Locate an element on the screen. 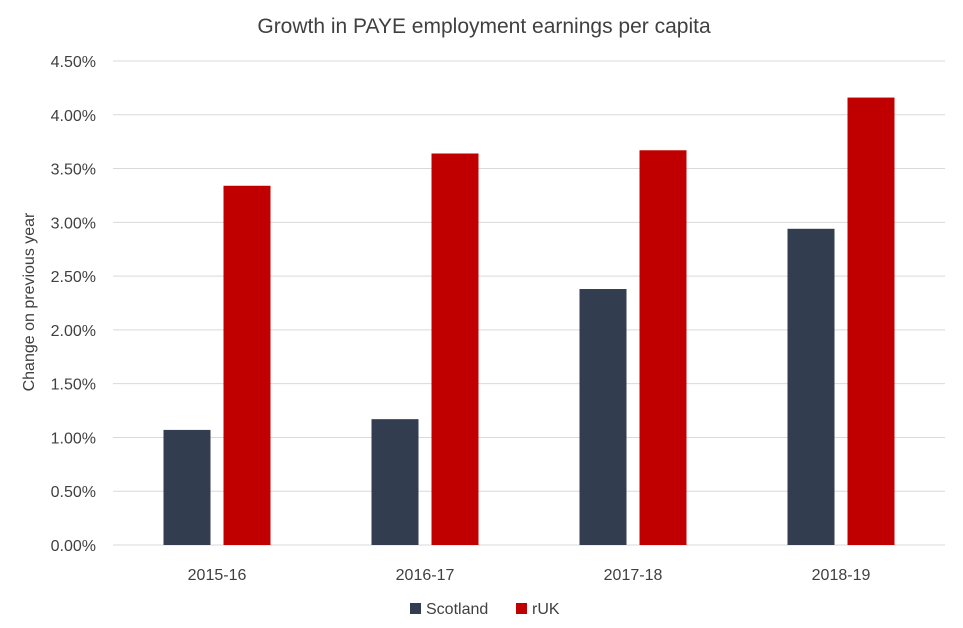 The image size is (963, 628). y-tick-label: 3.00% is located at coordinates (73, 223).